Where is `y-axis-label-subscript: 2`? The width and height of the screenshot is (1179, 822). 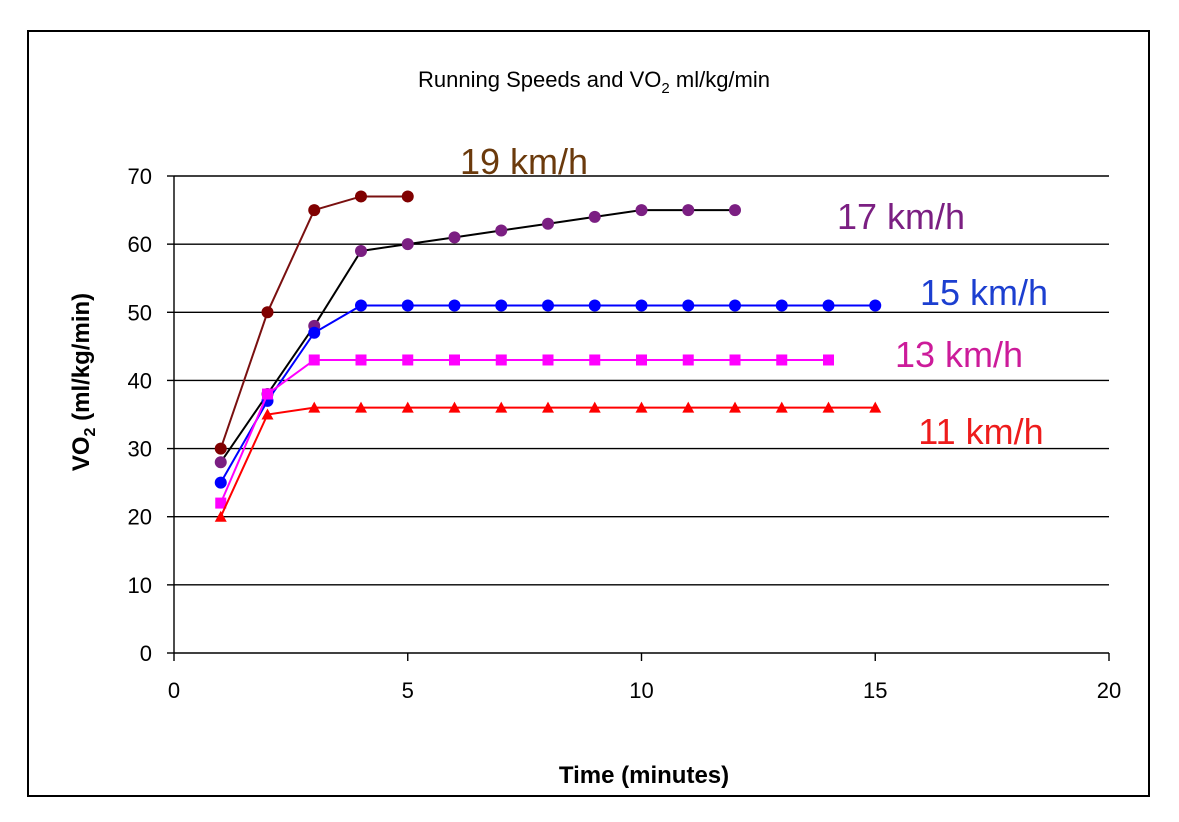
y-axis-label-subscript: 2 is located at coordinates (90, 431).